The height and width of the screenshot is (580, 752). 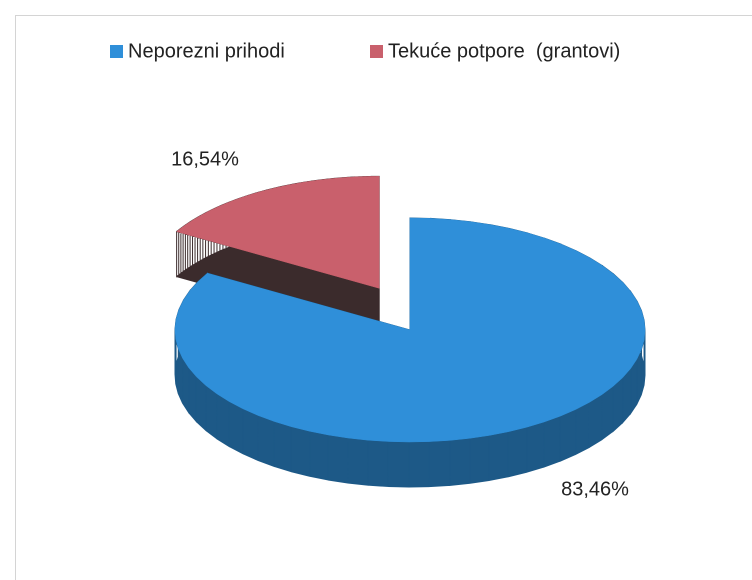 I want to click on data-label: 83,46%, so click(x=595, y=489).